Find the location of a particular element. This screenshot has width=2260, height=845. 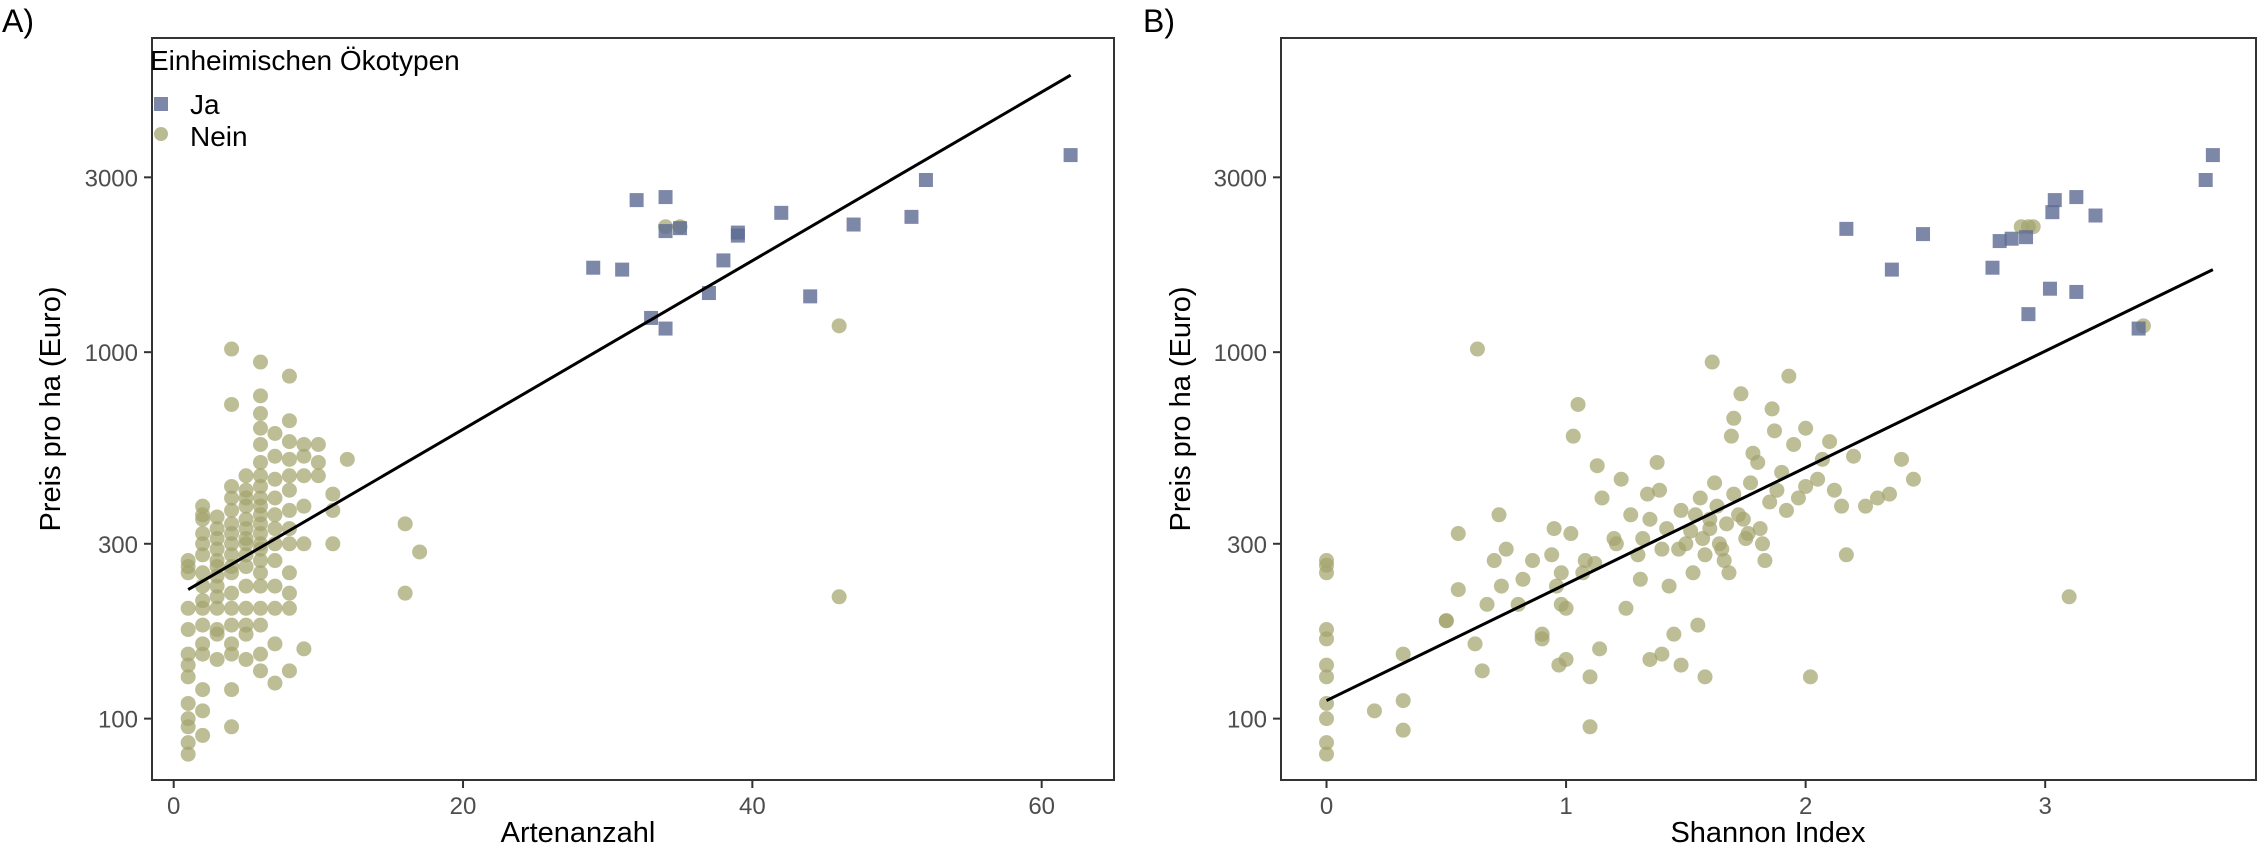

panel-b-x-tick-label: 3 is located at coordinates (2045, 806).